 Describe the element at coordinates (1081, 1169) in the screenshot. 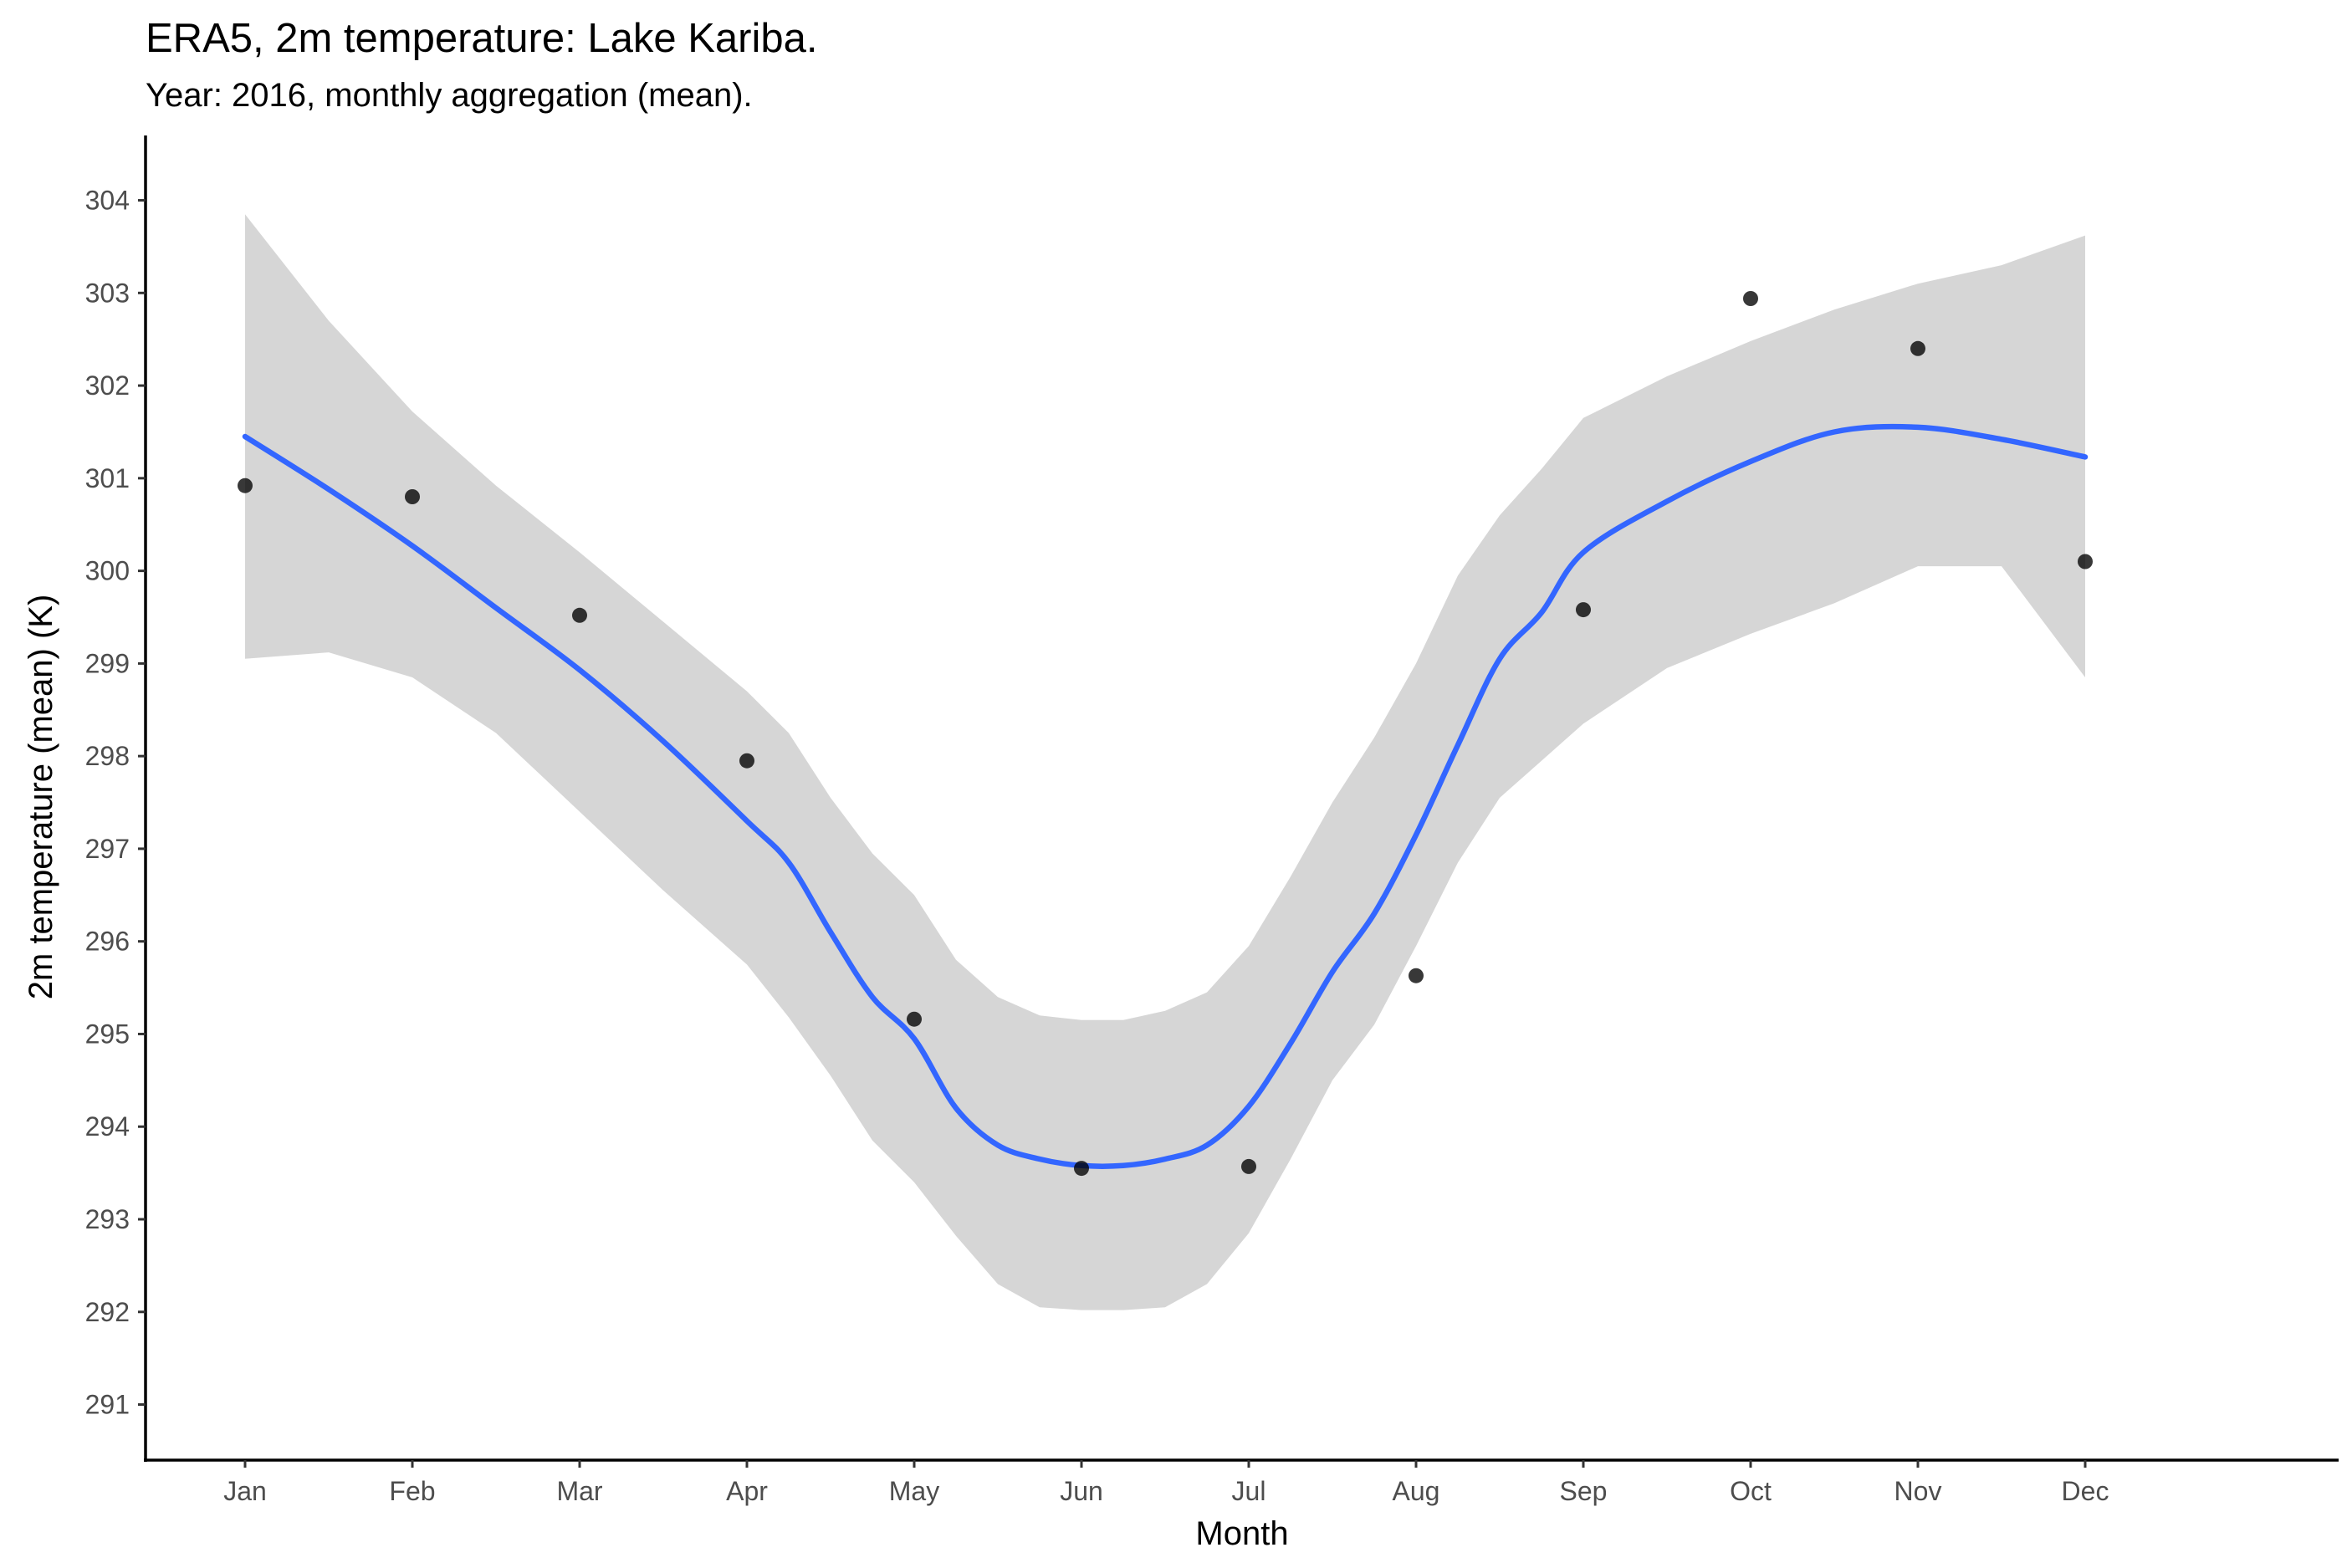

I see `data-point-jun` at that location.